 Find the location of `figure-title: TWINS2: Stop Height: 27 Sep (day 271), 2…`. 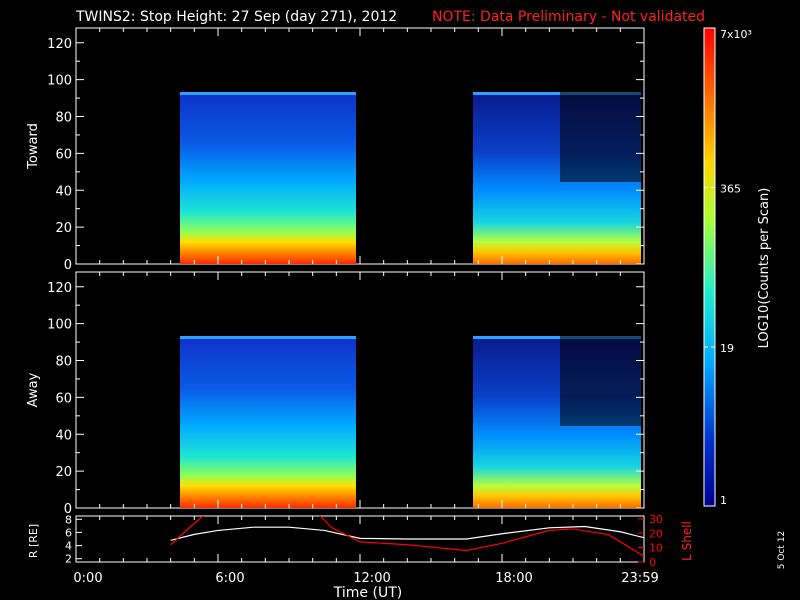

figure-title: TWINS2: Stop Height: 27 Sep (day 271), 2… is located at coordinates (236, 17).